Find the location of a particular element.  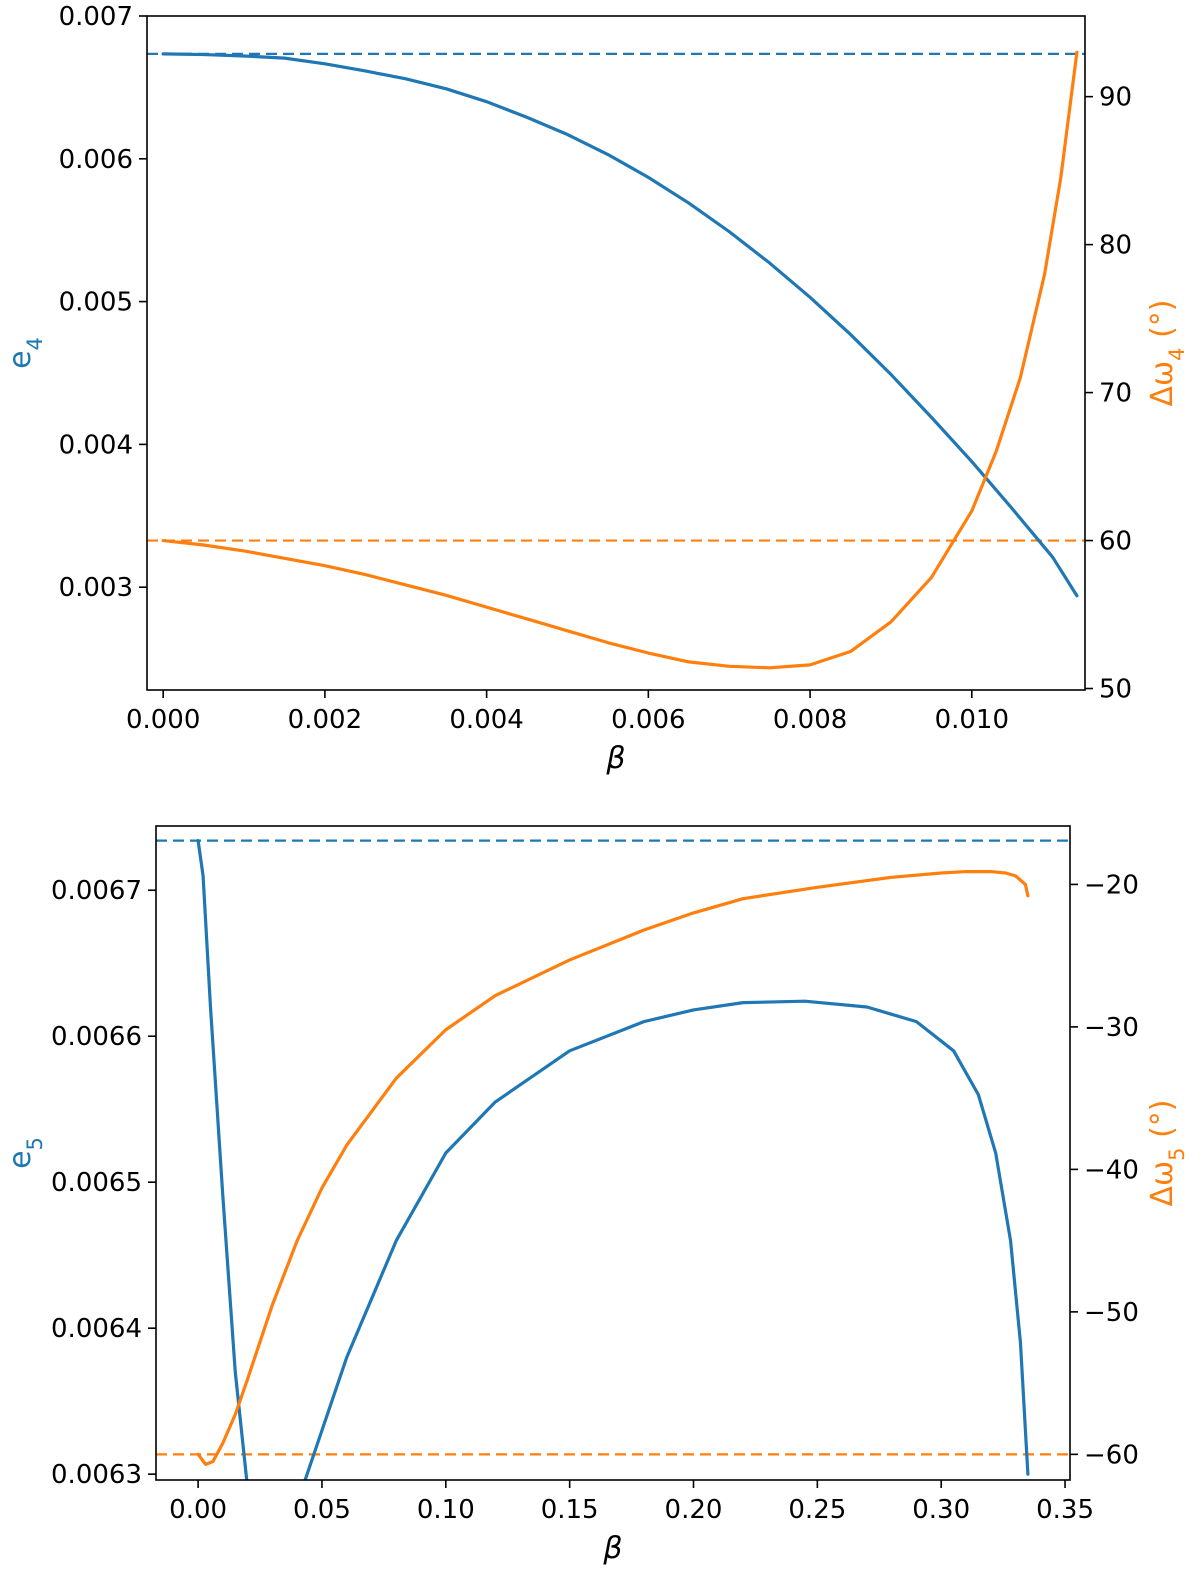

top-x-tick-label: 0.002 is located at coordinates (325, 720).